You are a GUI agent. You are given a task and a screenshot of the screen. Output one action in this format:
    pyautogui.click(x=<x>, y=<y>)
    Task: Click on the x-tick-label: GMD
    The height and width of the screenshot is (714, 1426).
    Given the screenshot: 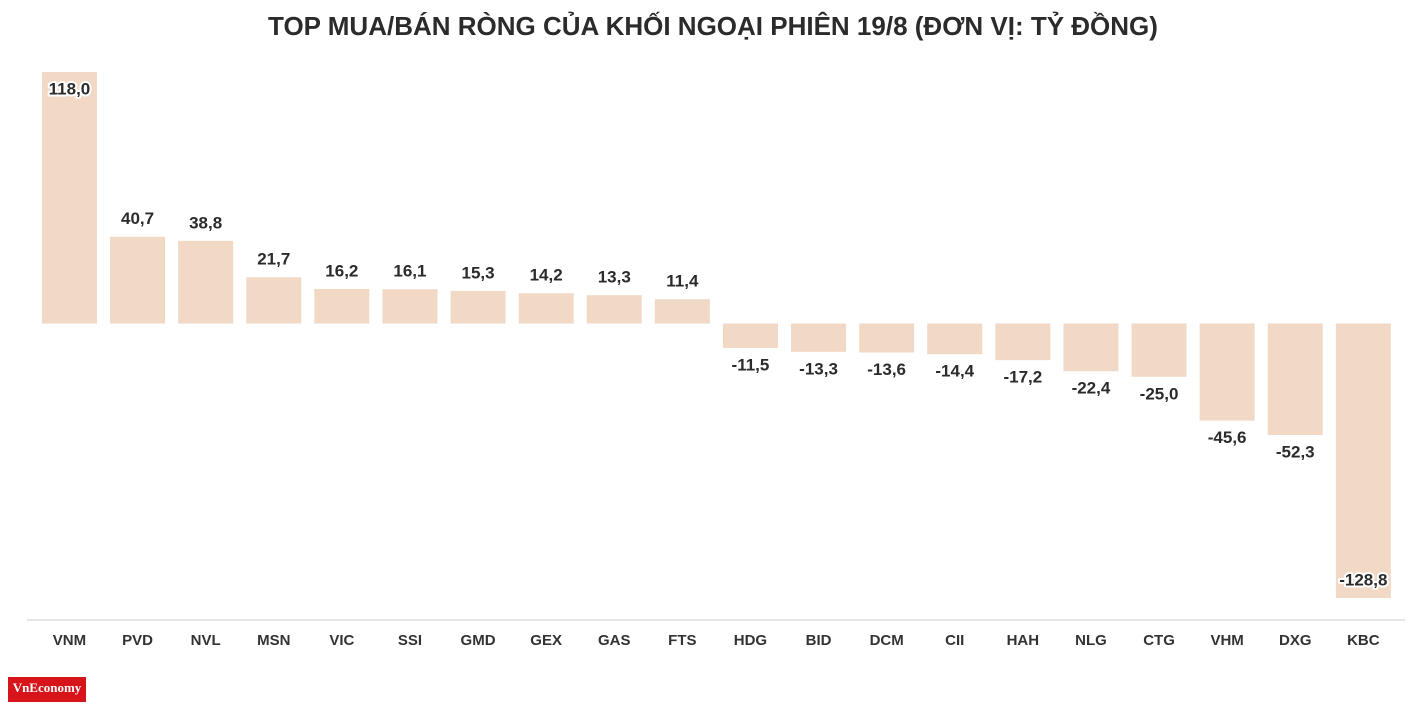 What is the action you would take?
    pyautogui.click(x=478, y=640)
    